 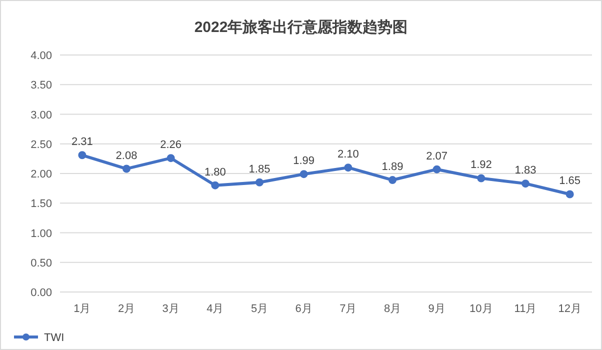 I want to click on x-tick-label: 1月, so click(x=82, y=309).